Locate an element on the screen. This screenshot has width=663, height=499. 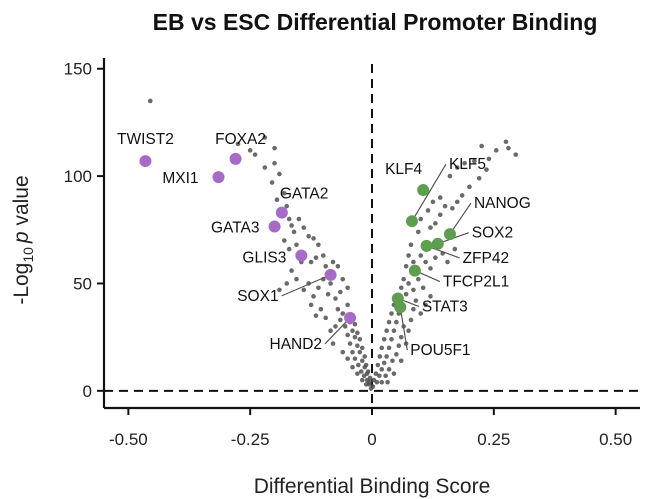
leader-line-sox1 is located at coordinates (306, 285).